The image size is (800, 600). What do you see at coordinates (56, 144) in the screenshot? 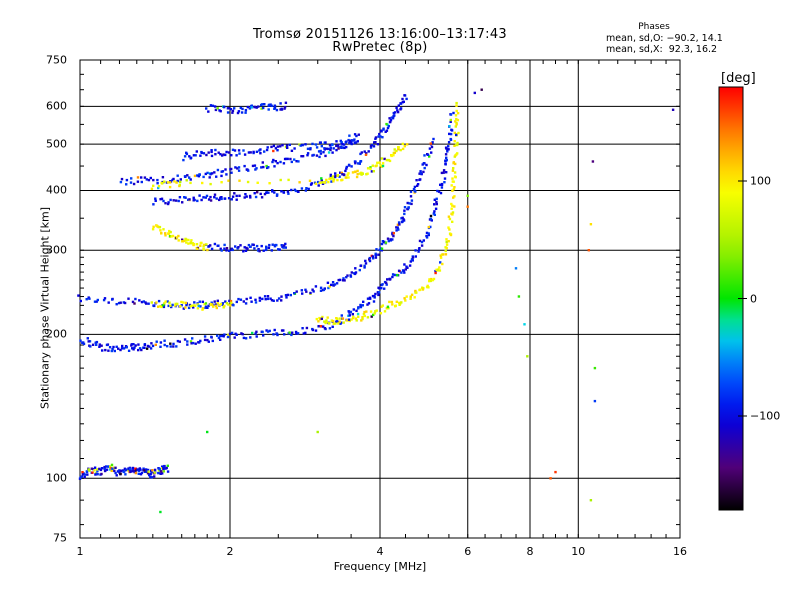
I see `y-tick-label: 500` at bounding box center [56, 144].